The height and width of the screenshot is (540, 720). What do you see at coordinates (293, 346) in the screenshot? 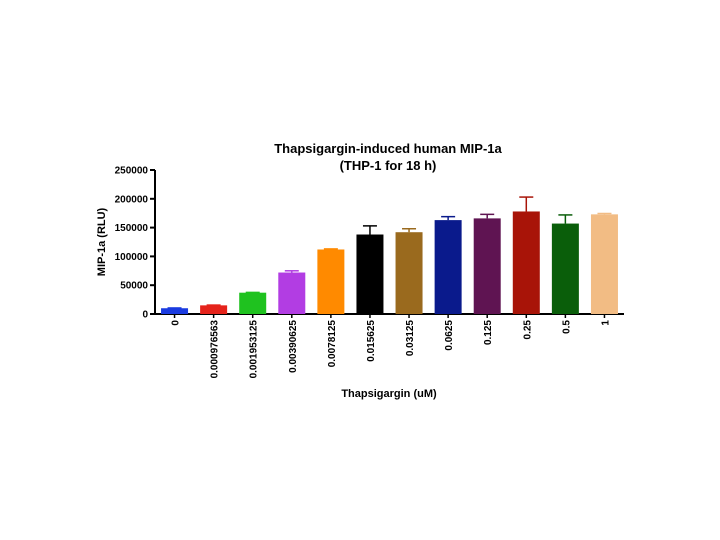
I see `x-tick-label: 0.00390625` at bounding box center [293, 346].